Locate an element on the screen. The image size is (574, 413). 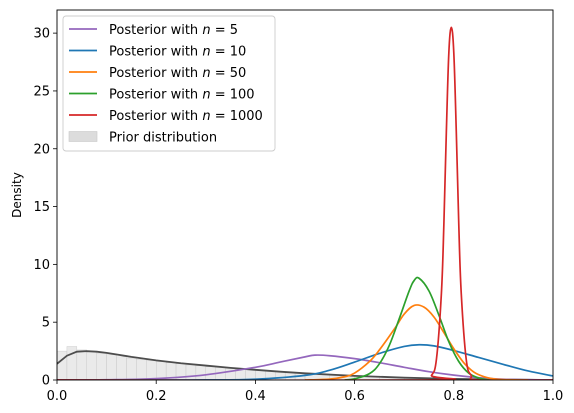
y-axis: 0 5 10 15 20 25 30 is located at coordinates (45, 208).